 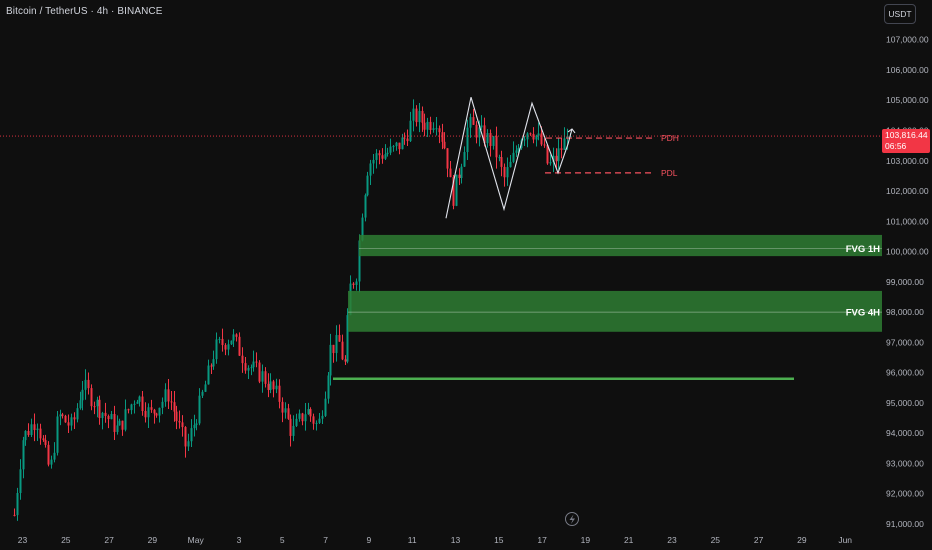 What do you see at coordinates (802, 540) in the screenshot?
I see `x-tick-label: 29` at bounding box center [802, 540].